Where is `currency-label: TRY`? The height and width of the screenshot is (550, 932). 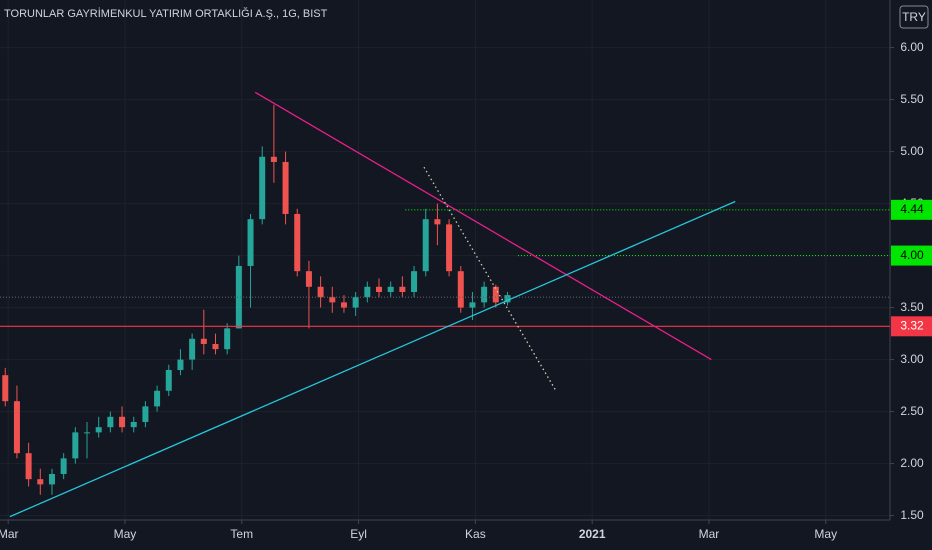 currency-label: TRY is located at coordinates (914, 17).